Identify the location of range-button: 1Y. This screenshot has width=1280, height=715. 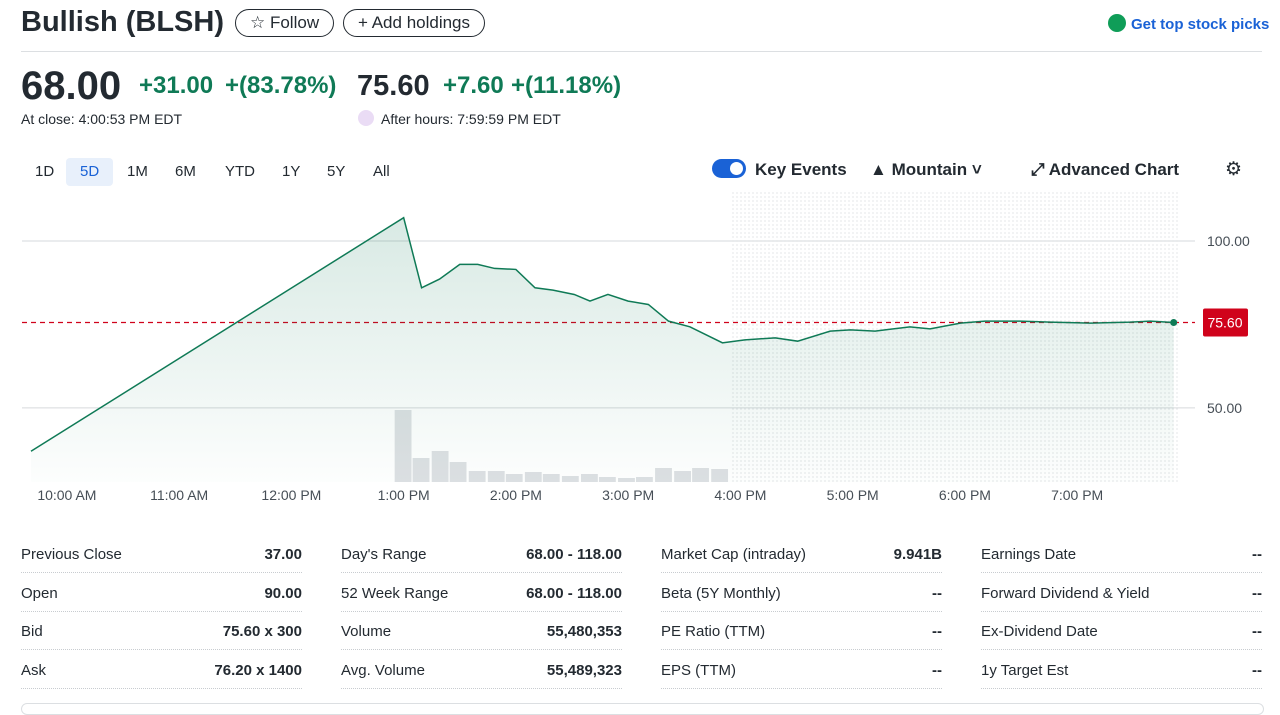
(291, 171).